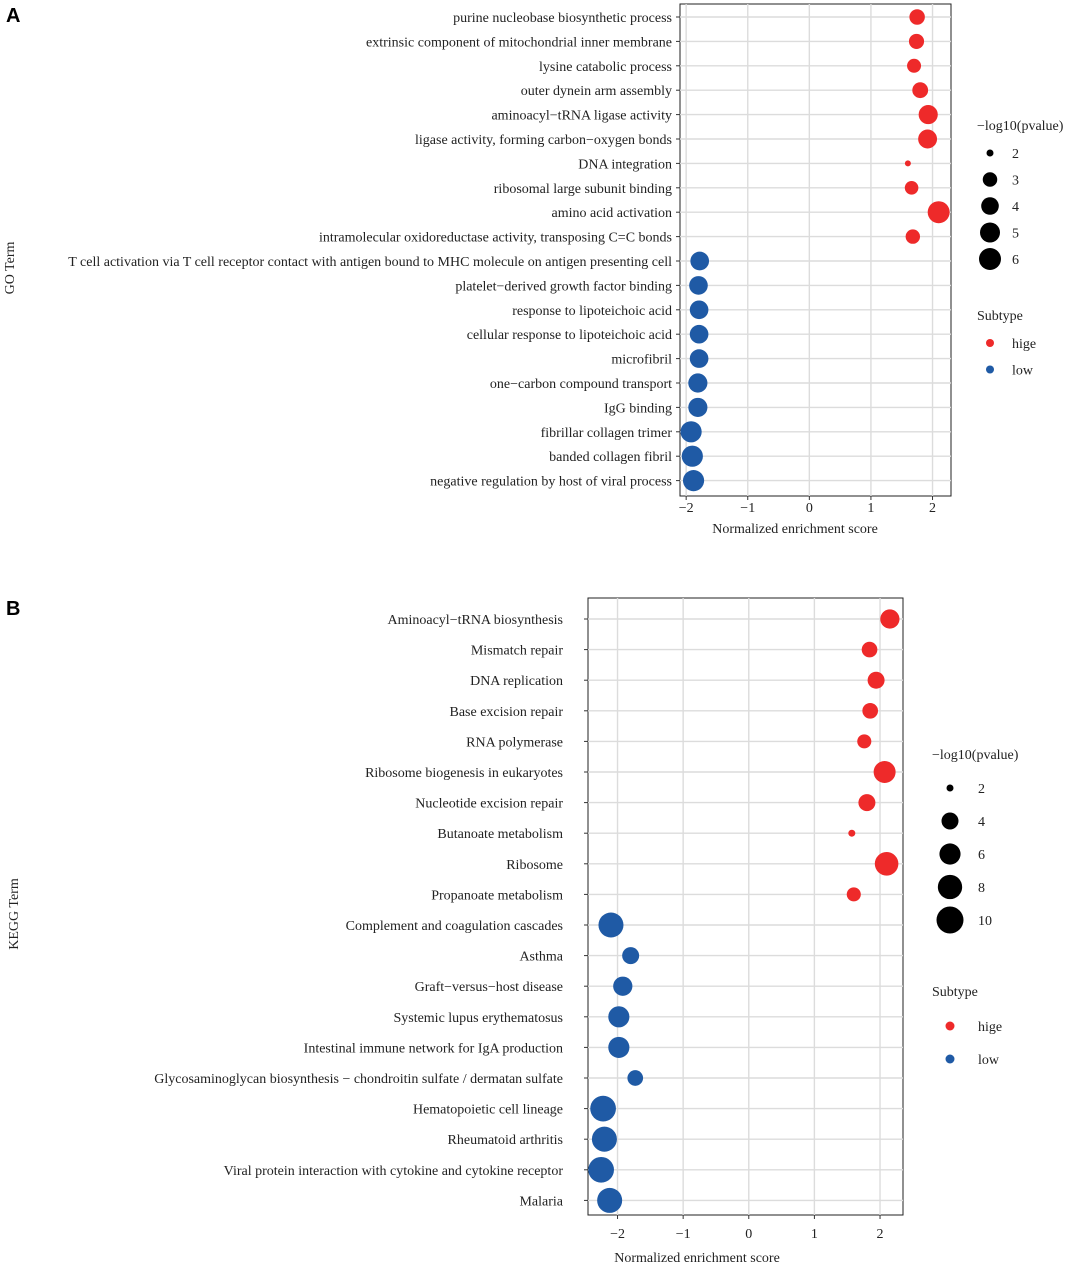 This screenshot has width=1072, height=1265. Describe the element at coordinates (563, 286) in the screenshot. I see `term-label: platelet−derived growth factor binding` at that location.